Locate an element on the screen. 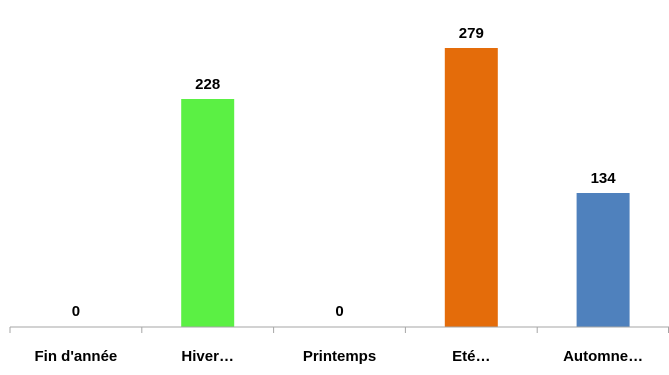 This screenshot has width=669, height=375. data-label-2: 0 is located at coordinates (339, 311).